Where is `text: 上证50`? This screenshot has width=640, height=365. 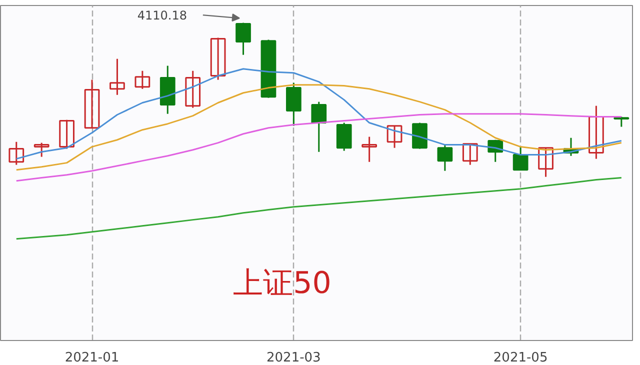 text: 上证50 is located at coordinates (282, 284).